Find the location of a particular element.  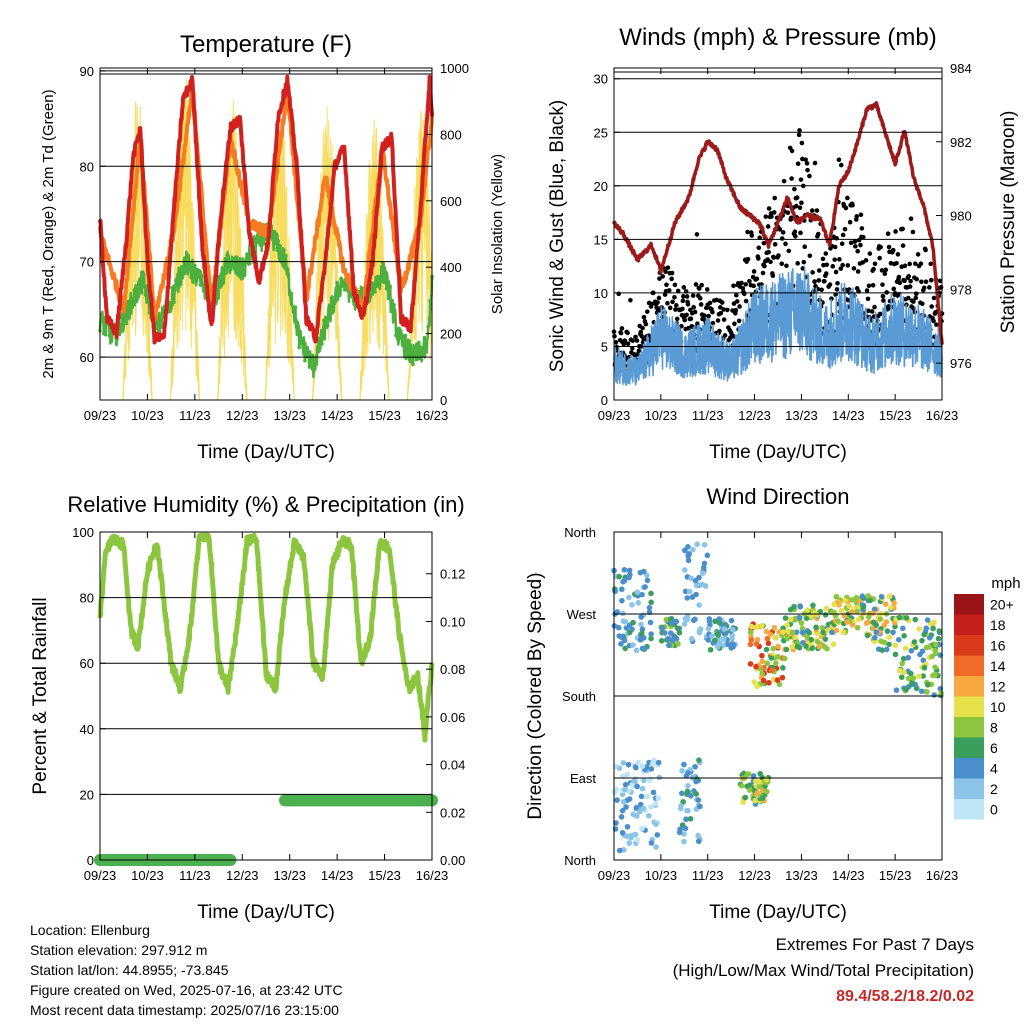

winds-ytick-label: 20 is located at coordinates (601, 186).